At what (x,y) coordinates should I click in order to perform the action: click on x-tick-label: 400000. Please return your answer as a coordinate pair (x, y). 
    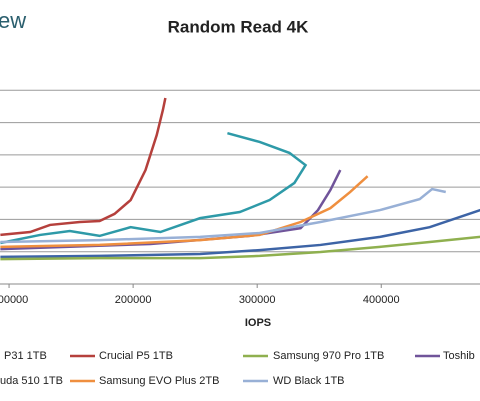
    Looking at the image, I should click on (381, 300).